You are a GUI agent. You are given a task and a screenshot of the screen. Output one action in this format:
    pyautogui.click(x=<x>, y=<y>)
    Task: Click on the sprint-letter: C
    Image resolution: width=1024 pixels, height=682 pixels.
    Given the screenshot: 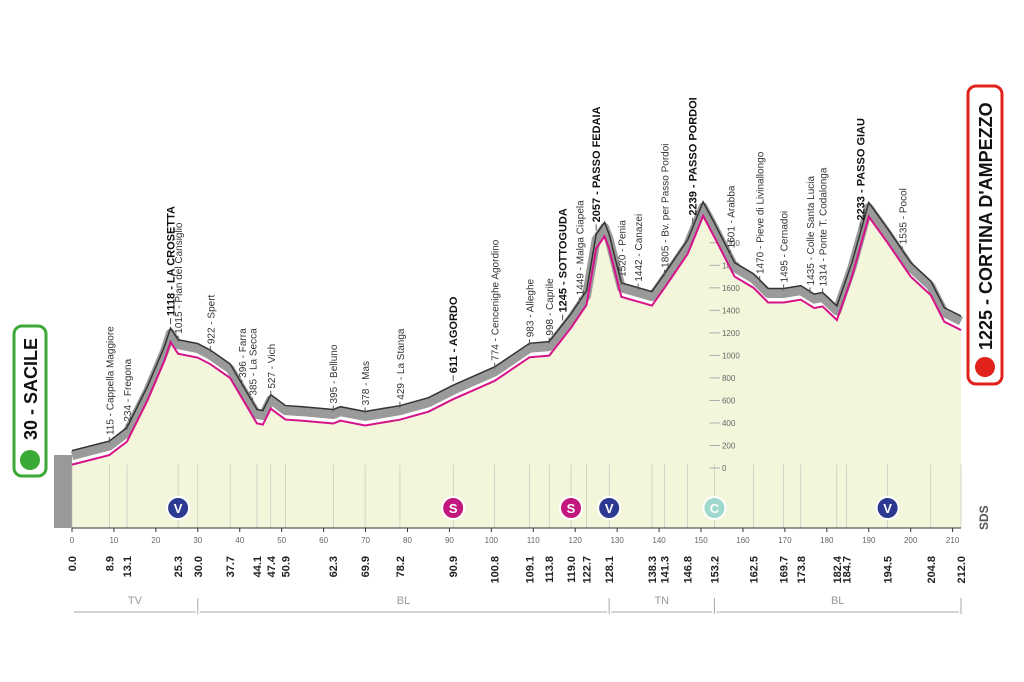 What is the action you would take?
    pyautogui.click(x=715, y=508)
    